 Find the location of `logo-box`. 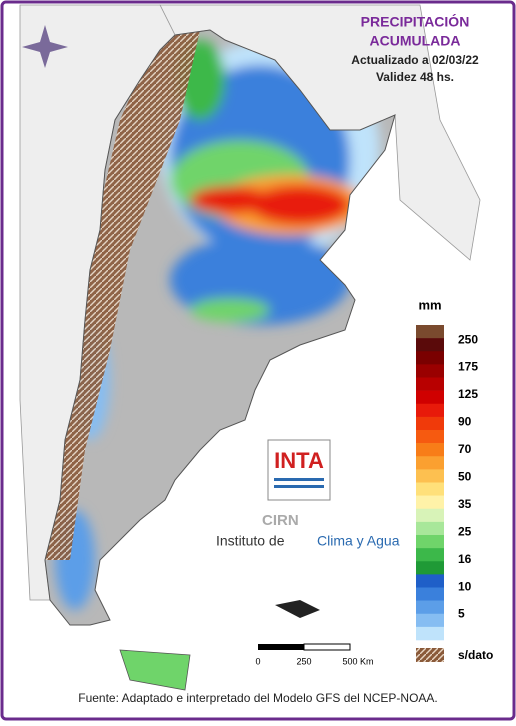

logo-box is located at coordinates (299, 470).